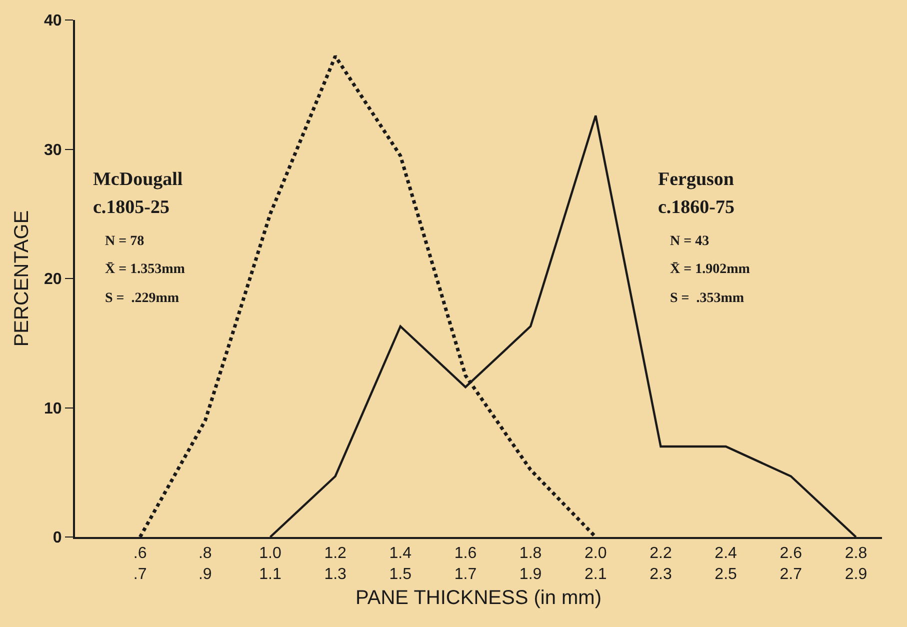 This screenshot has width=907, height=627. Describe the element at coordinates (661, 564) in the screenshot. I see `x-tick-label: 2.2 2.3` at that location.